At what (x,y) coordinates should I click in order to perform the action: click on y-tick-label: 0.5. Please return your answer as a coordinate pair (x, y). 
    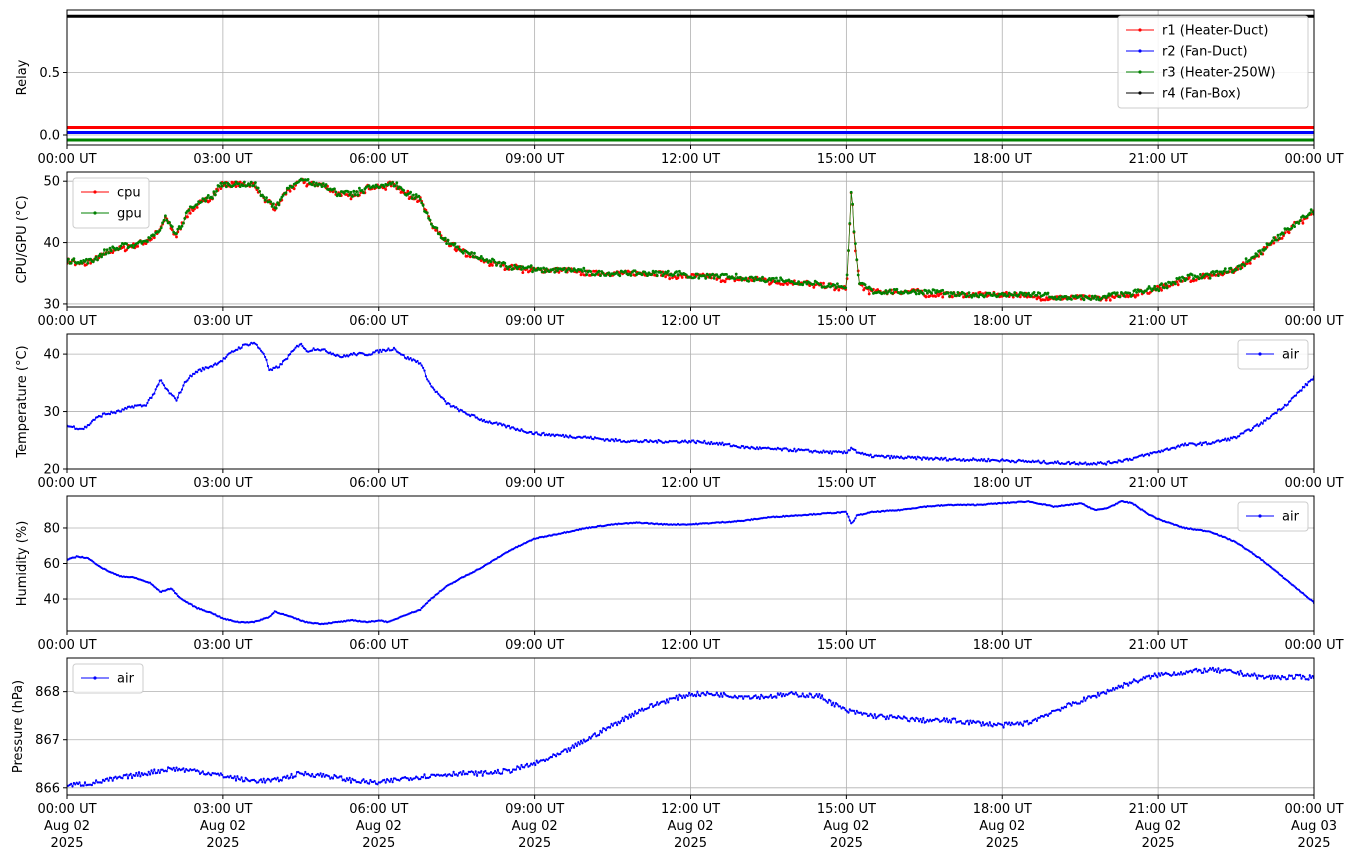
    Looking at the image, I should click on (49, 73).